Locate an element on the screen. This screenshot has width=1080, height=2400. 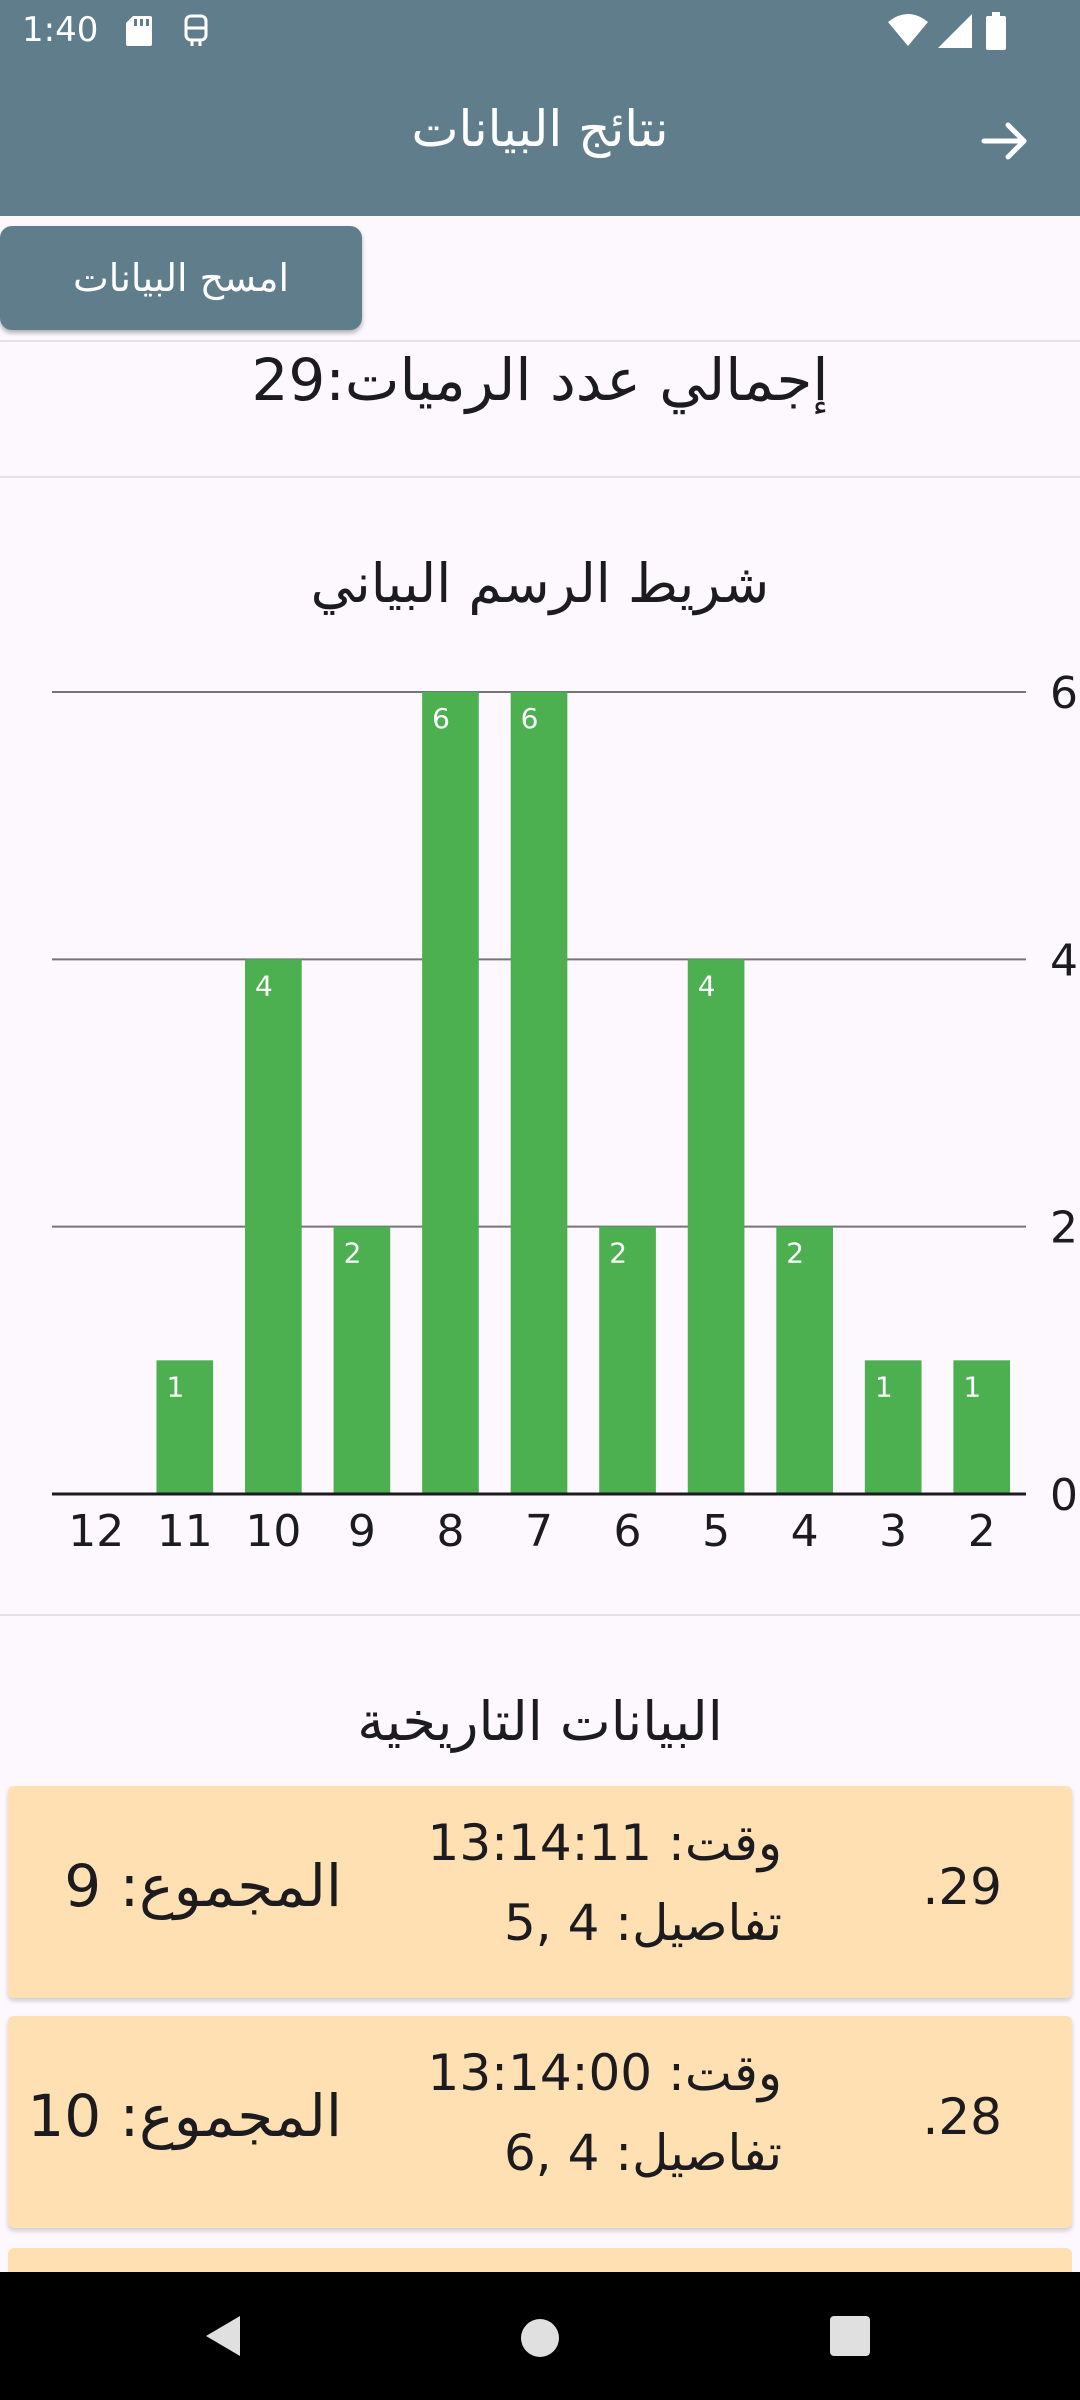
nav-home-icon is located at coordinates (540, 2338).